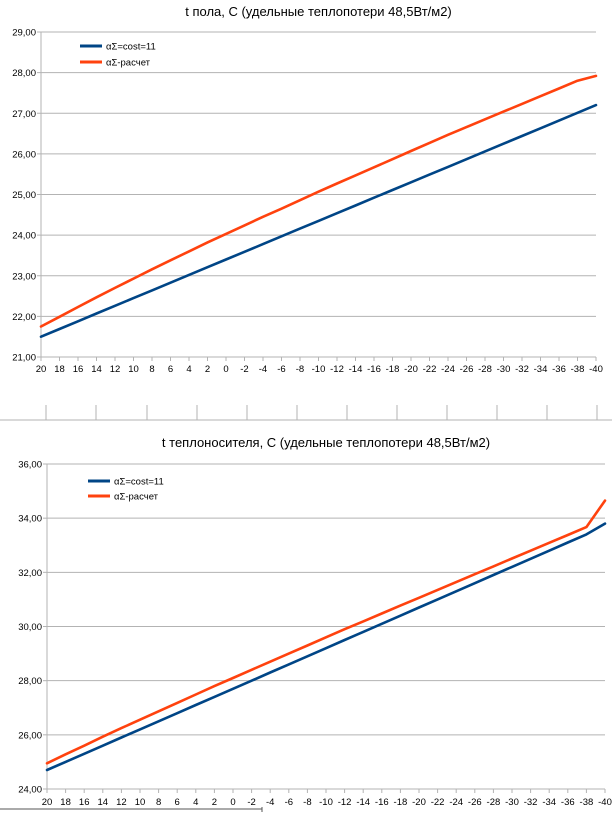 The height and width of the screenshot is (817, 612). I want to click on separator-axis, so click(306, 413).